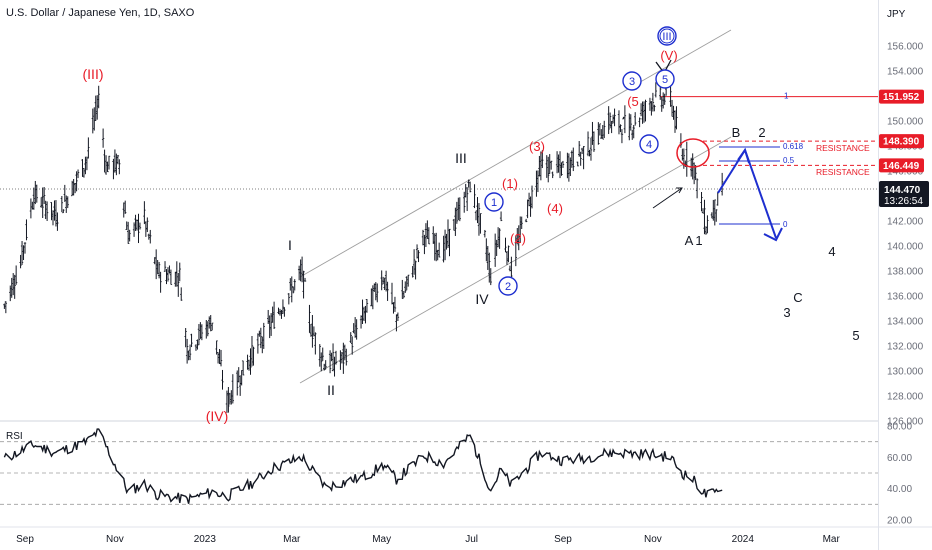 The image size is (932, 550). What do you see at coordinates (679, 190) in the screenshot?
I see `arrow-head` at bounding box center [679, 190].